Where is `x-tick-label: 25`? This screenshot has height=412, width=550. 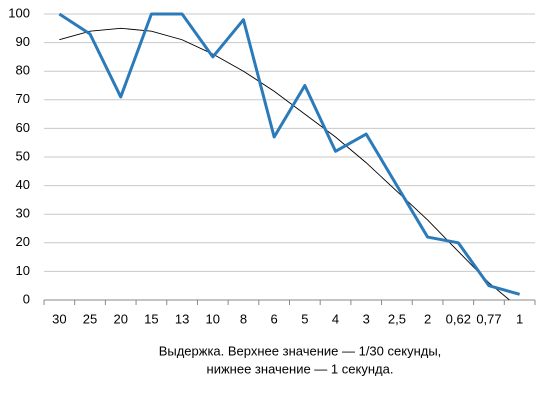
x-tick-label: 25 is located at coordinates (90, 318).